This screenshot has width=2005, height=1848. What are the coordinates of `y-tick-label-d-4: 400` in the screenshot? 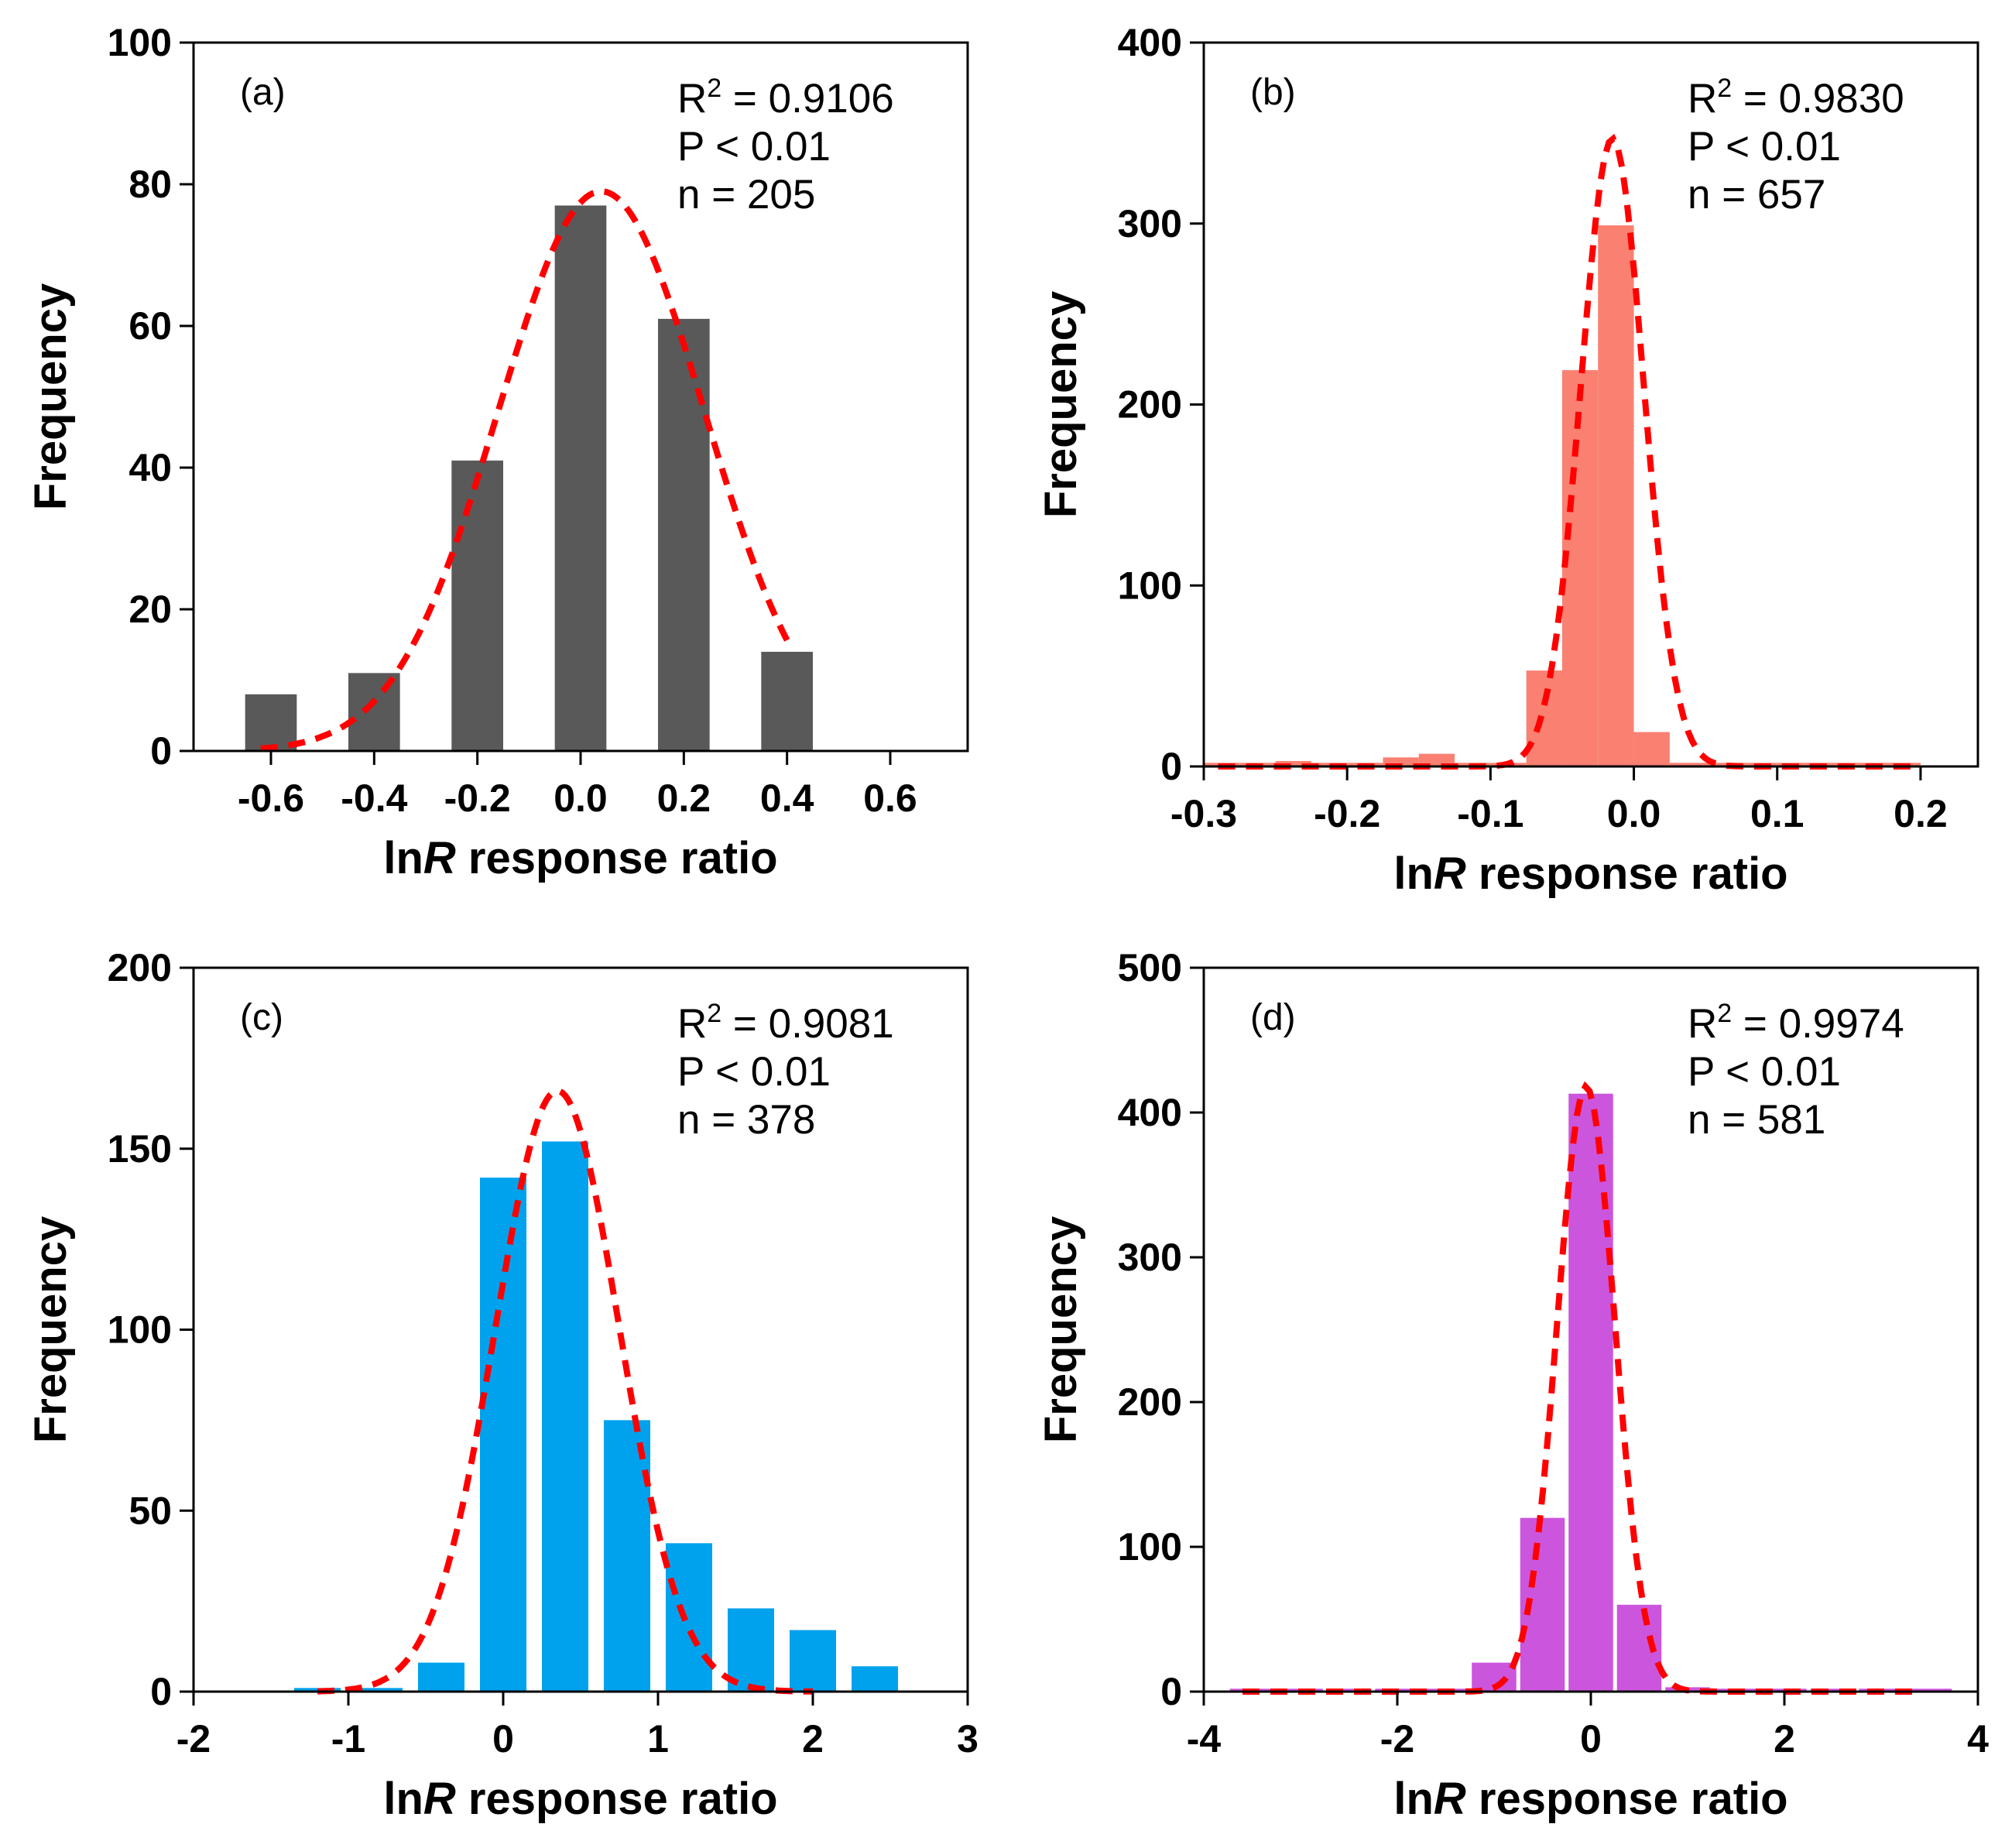 It's located at (1150, 1112).